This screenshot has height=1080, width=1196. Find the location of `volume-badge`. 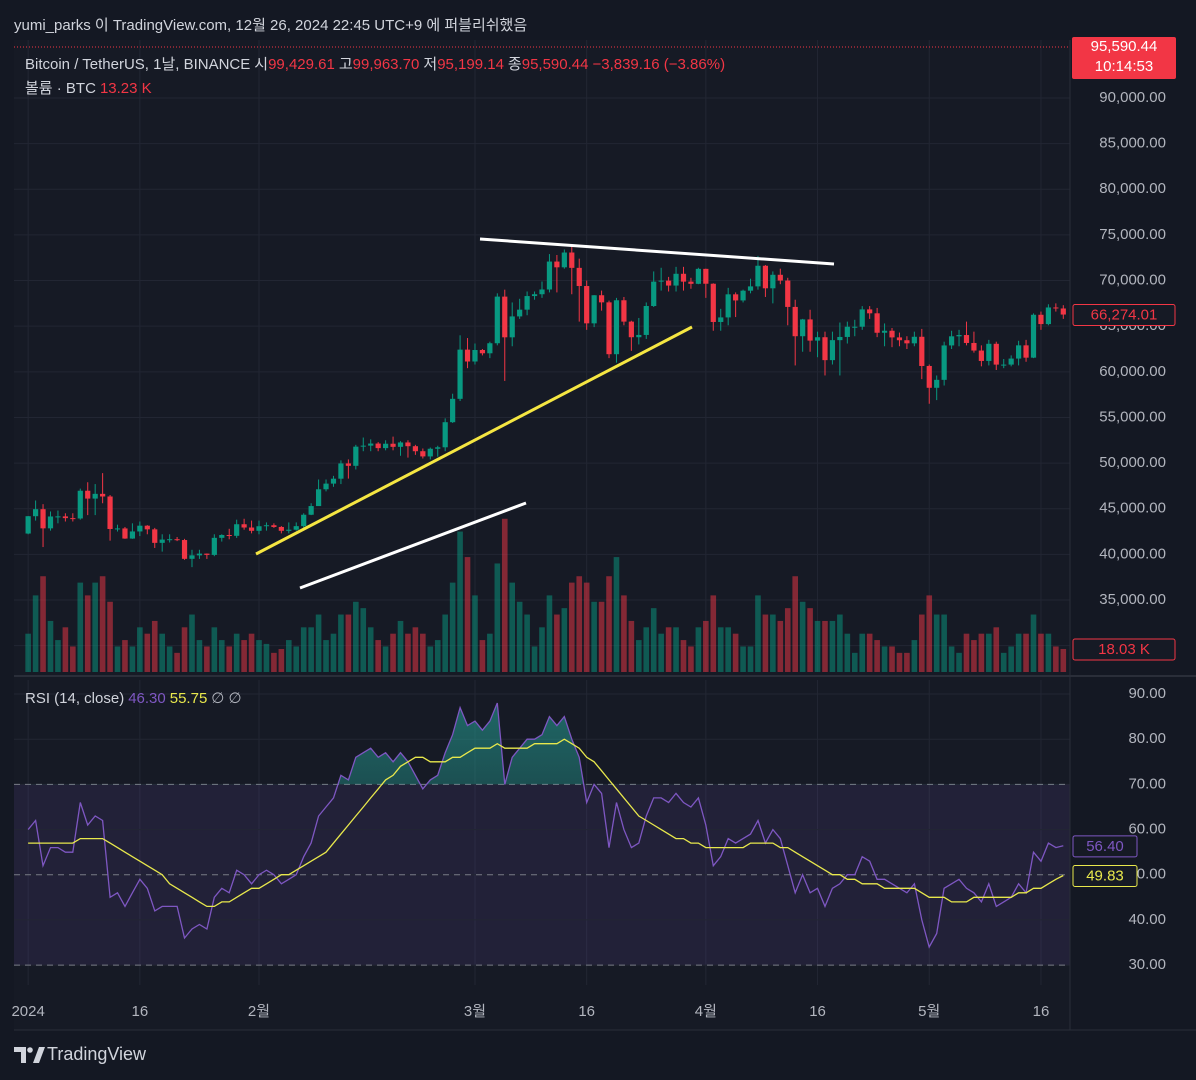

volume-badge is located at coordinates (1124, 649).